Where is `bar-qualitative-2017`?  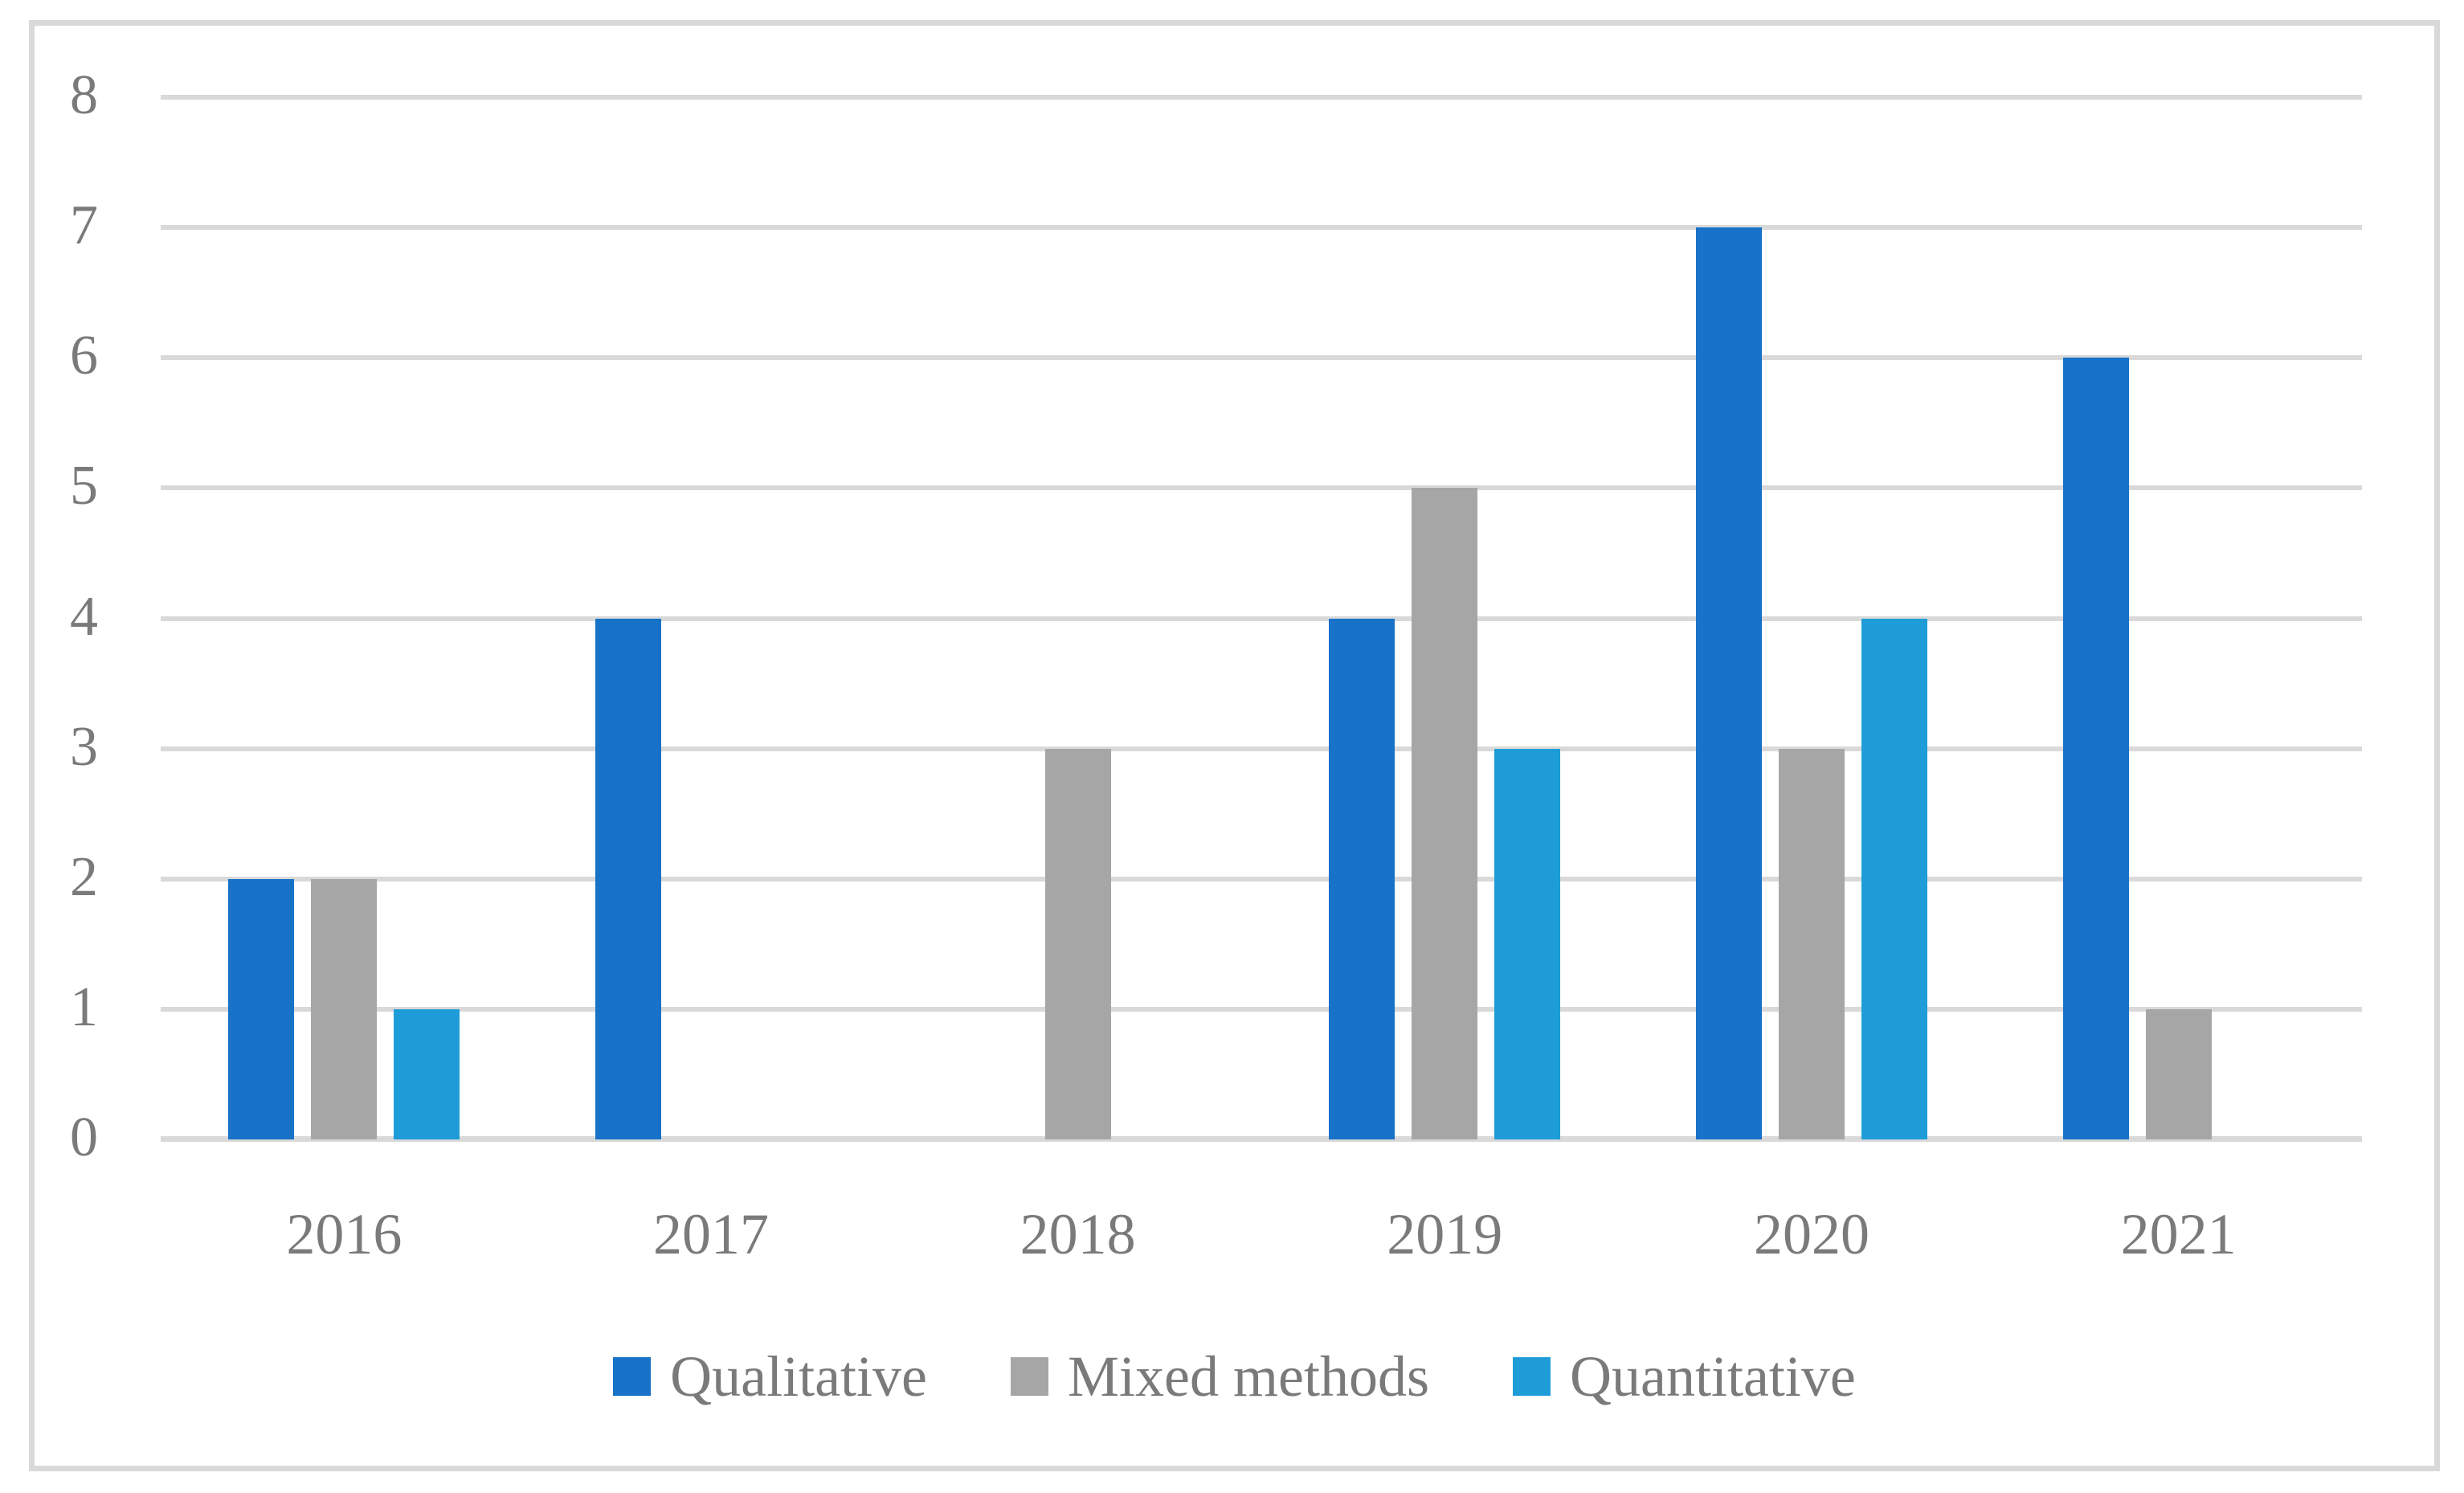
bar-qualitative-2017 is located at coordinates (628, 879).